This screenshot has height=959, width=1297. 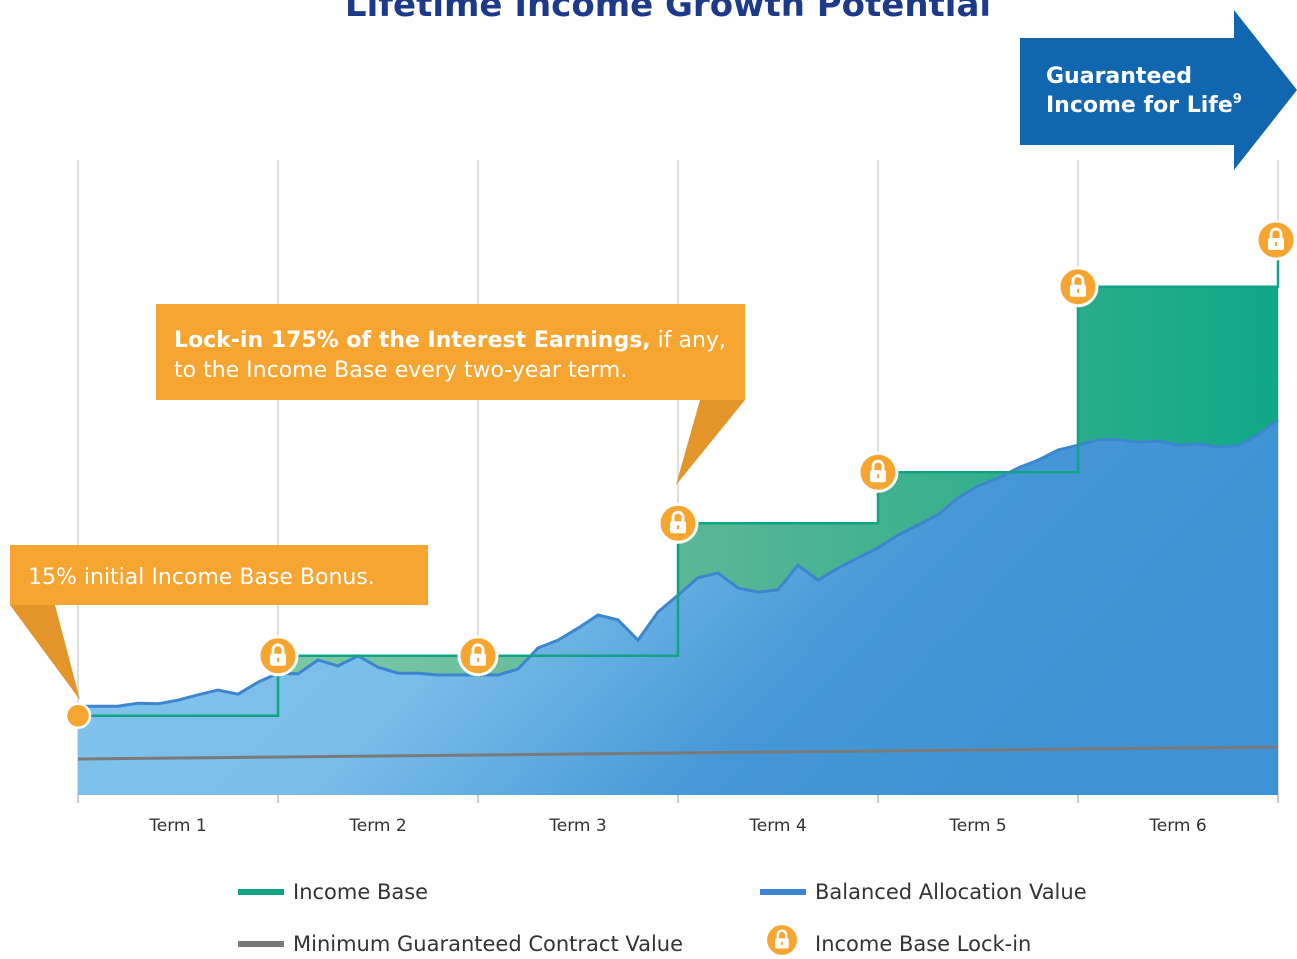 I want to click on arrow-text: Income for Life9, so click(x=1144, y=105).